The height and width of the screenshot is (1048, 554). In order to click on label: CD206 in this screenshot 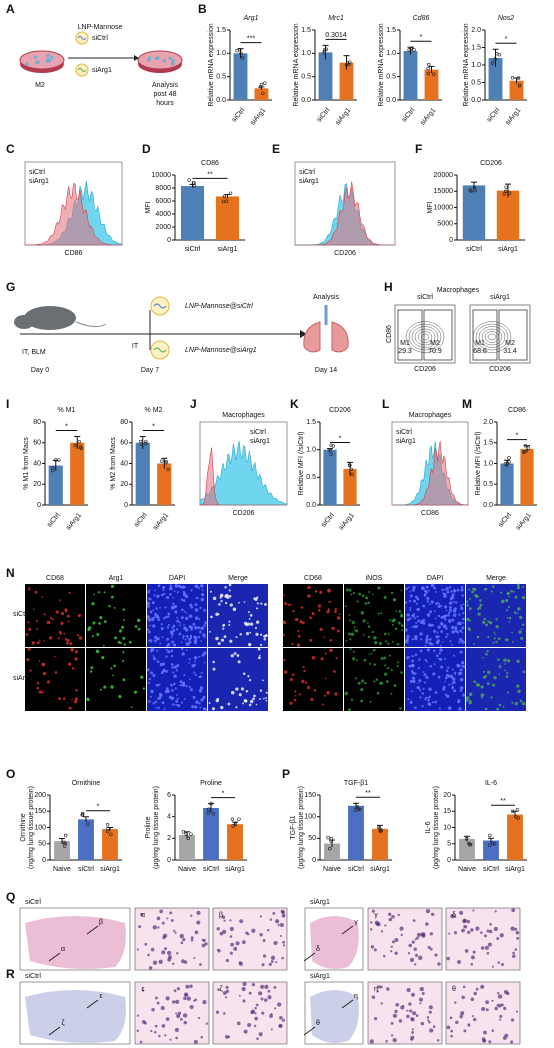, I will do `click(500, 369)`.